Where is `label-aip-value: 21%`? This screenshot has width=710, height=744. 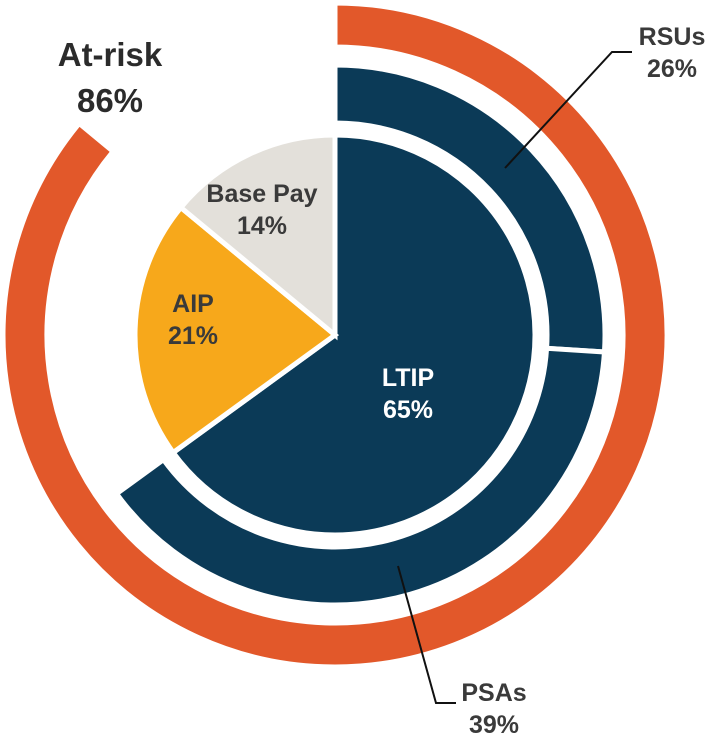 label-aip-value: 21% is located at coordinates (193, 336).